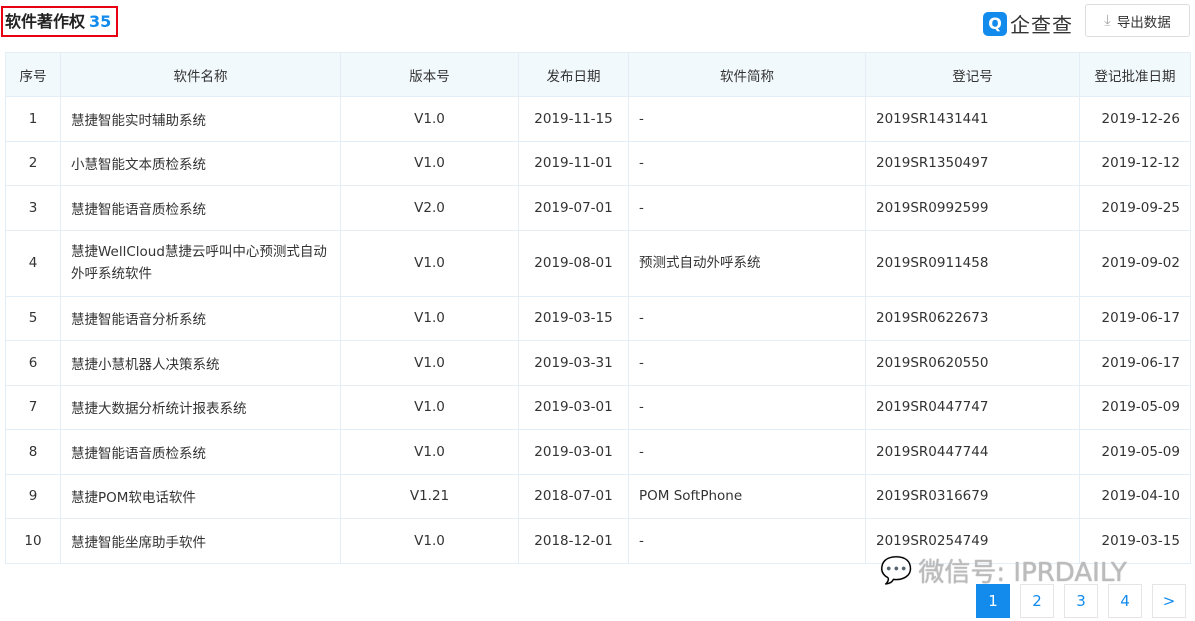  Describe the element at coordinates (100, 21) in the screenshot. I see `count-badge: 35` at that location.